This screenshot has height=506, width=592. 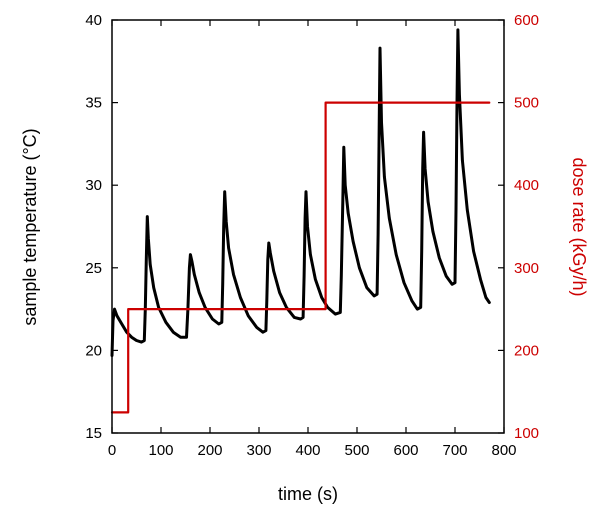 I want to click on right-tick-label: 600, so click(x=526, y=20).